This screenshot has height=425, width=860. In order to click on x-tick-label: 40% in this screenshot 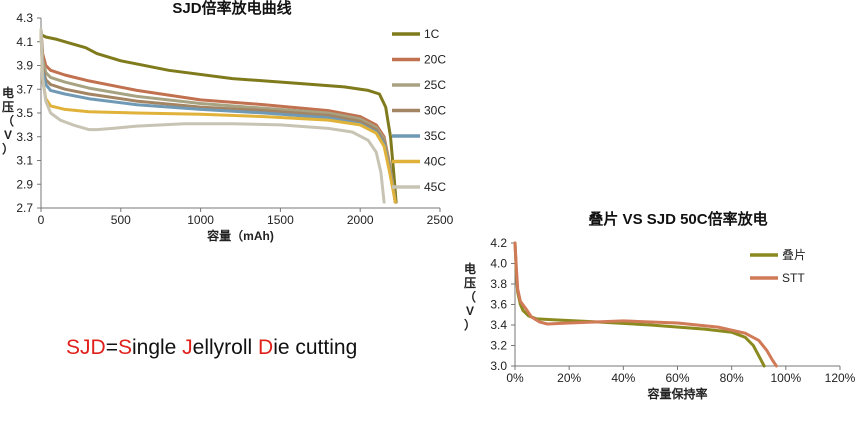, I will do `click(623, 378)`.